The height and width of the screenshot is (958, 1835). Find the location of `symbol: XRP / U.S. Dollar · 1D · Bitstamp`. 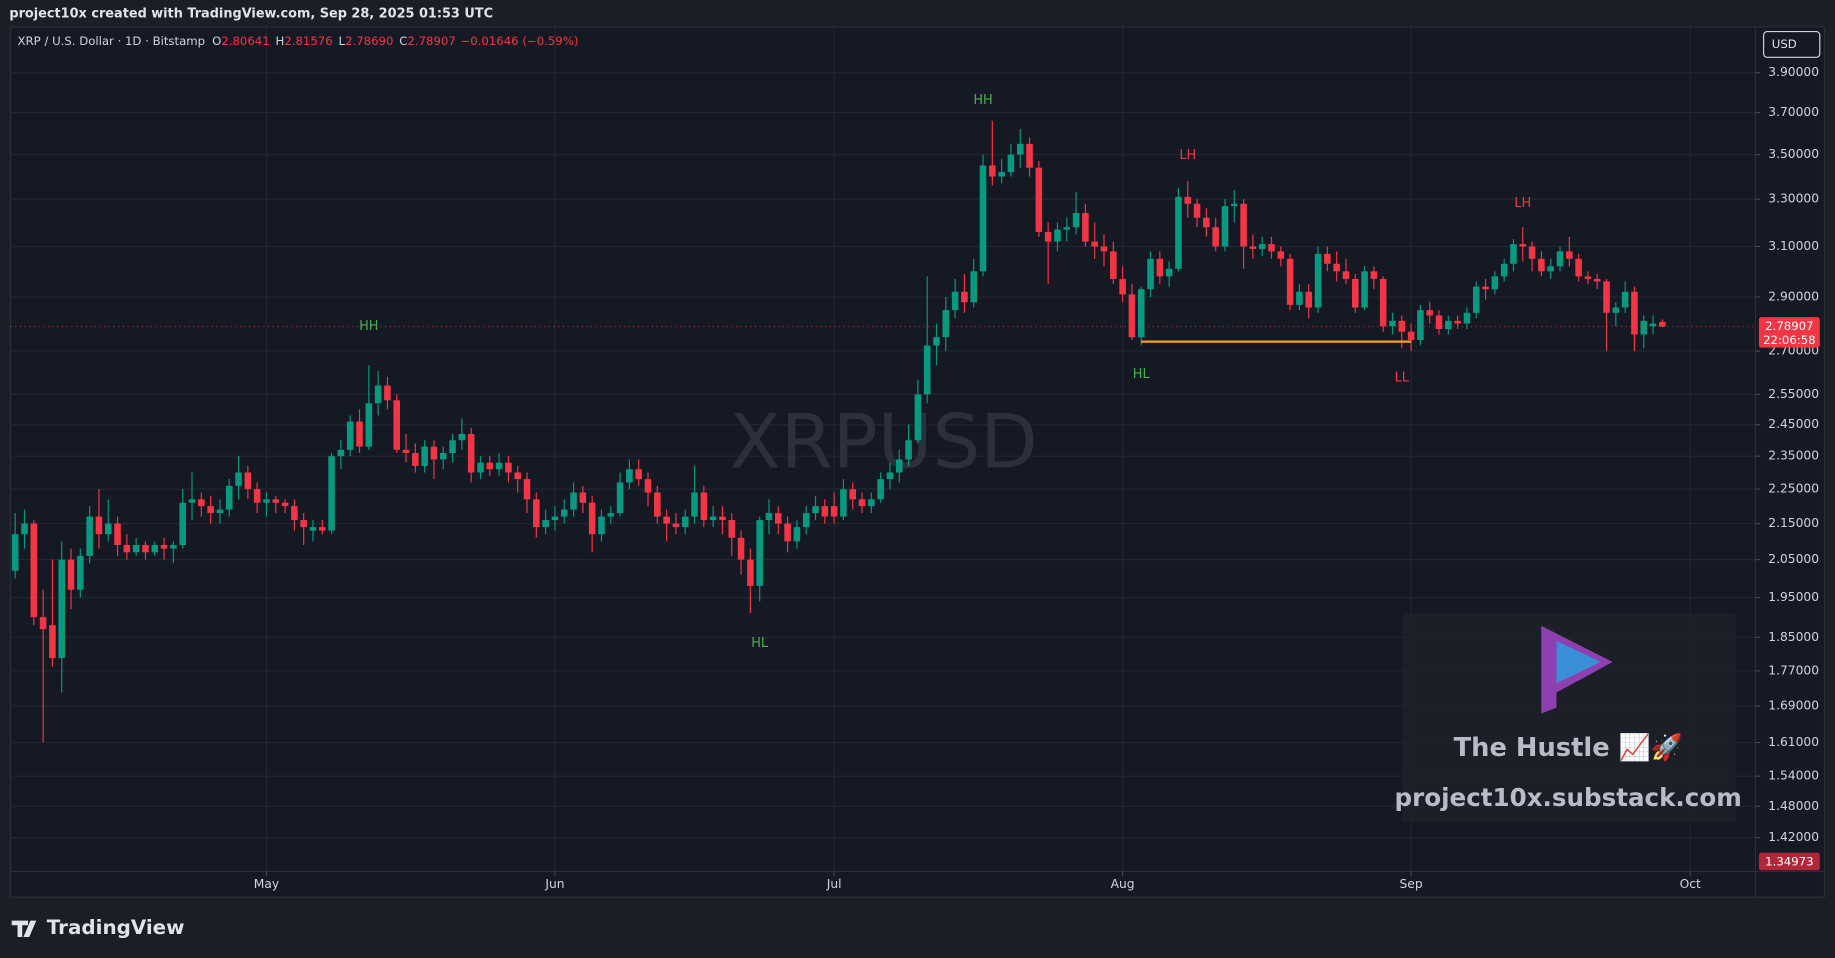

symbol: XRP / U.S. Dollar · 1D · Bitstamp is located at coordinates (112, 40).